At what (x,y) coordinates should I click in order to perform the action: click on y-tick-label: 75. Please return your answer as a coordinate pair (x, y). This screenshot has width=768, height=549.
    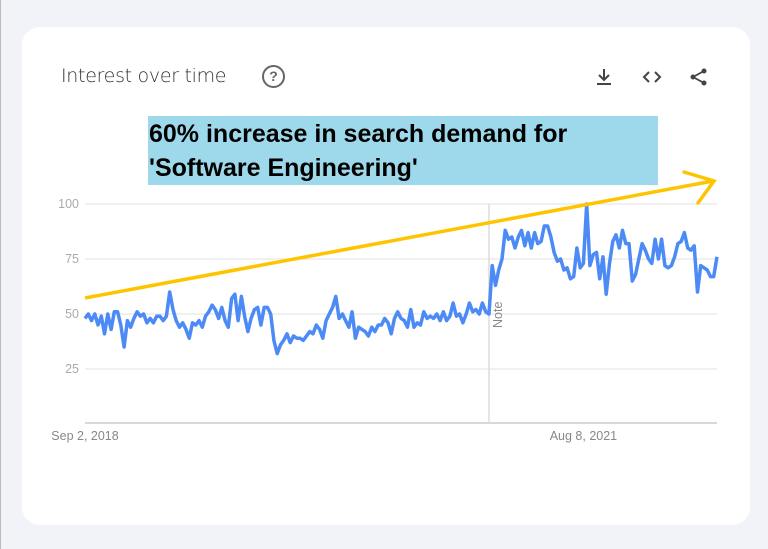
    Looking at the image, I should click on (72, 259).